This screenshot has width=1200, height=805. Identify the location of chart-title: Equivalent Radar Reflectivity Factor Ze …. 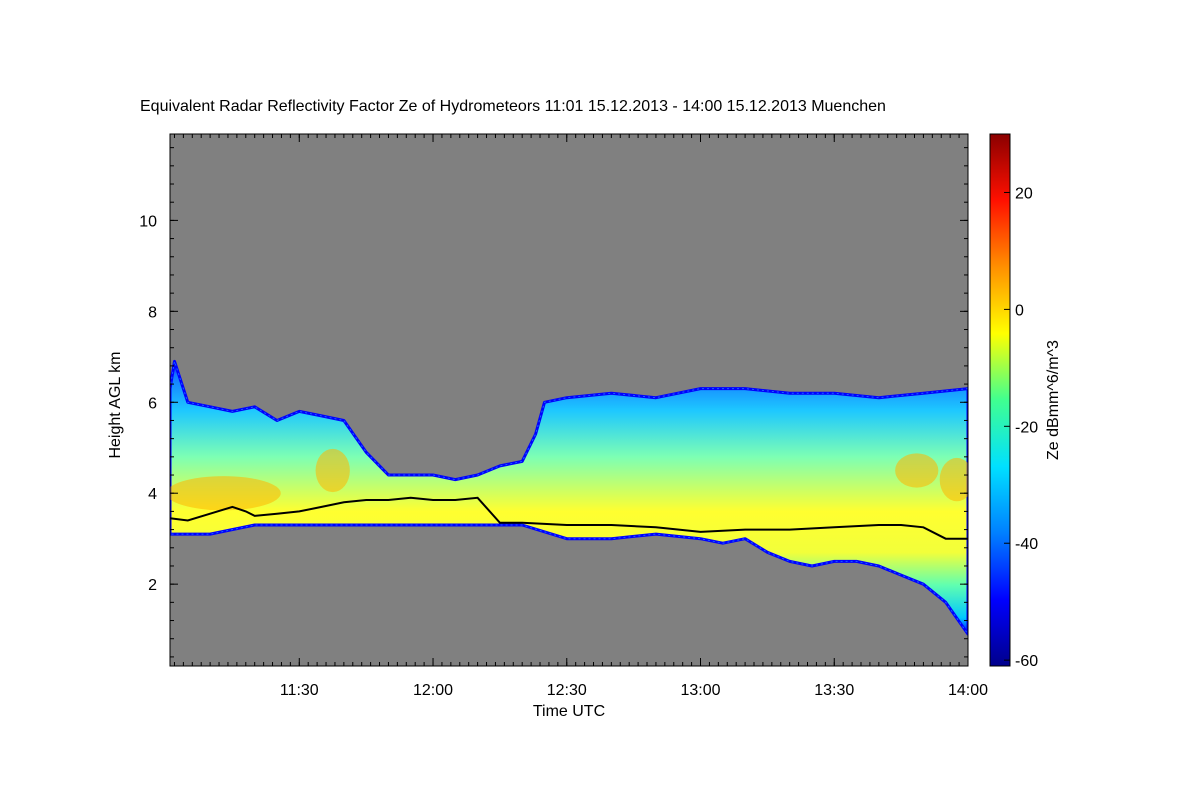
(513, 106).